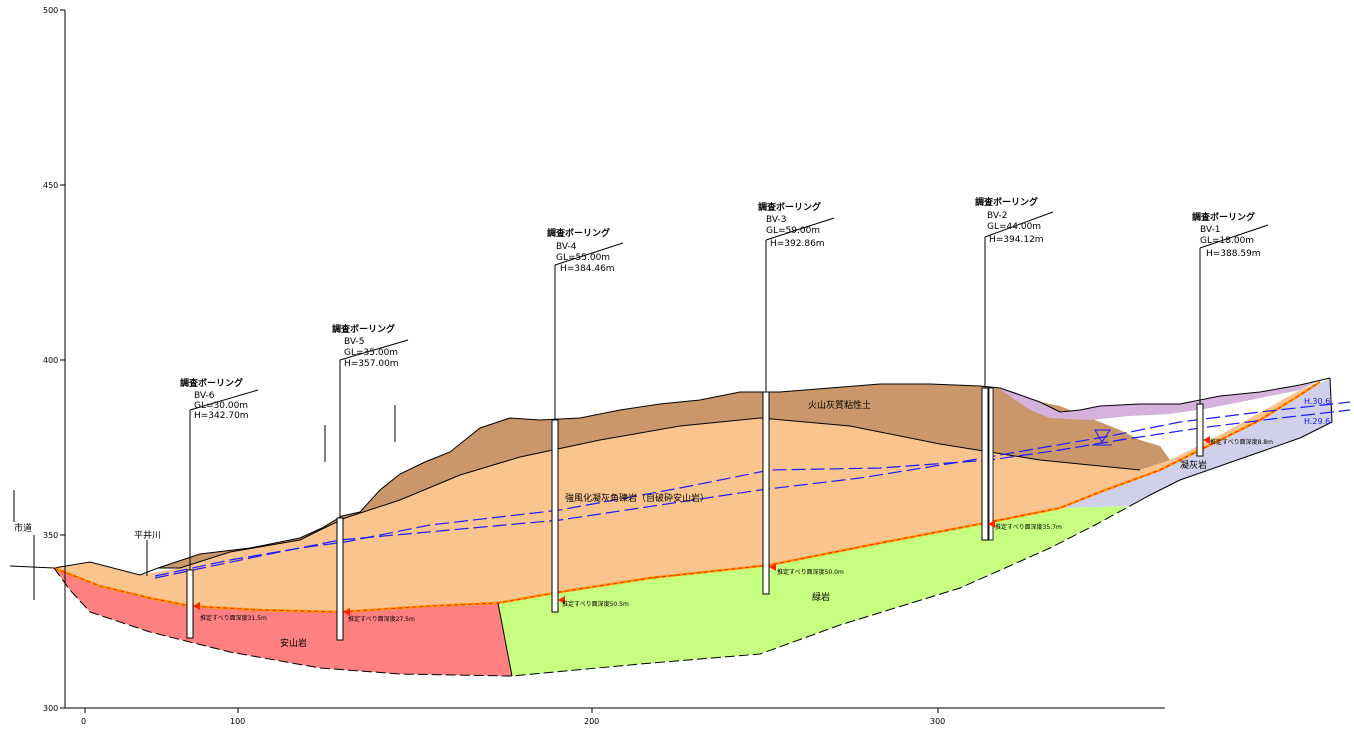  Describe the element at coordinates (50, 10) in the screenshot. I see `y-tick-label: 500` at that location.